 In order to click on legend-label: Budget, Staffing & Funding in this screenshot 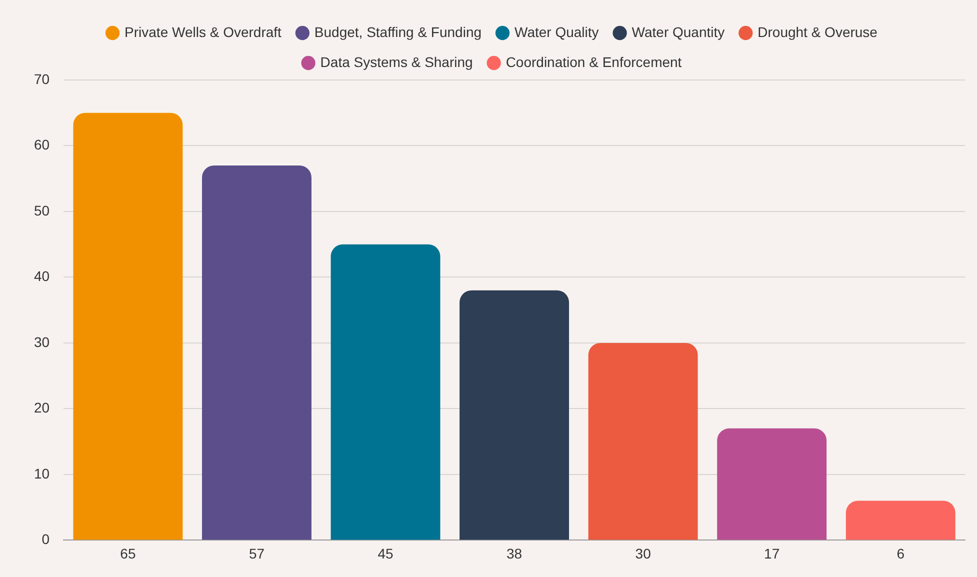, I will do `click(398, 32)`.